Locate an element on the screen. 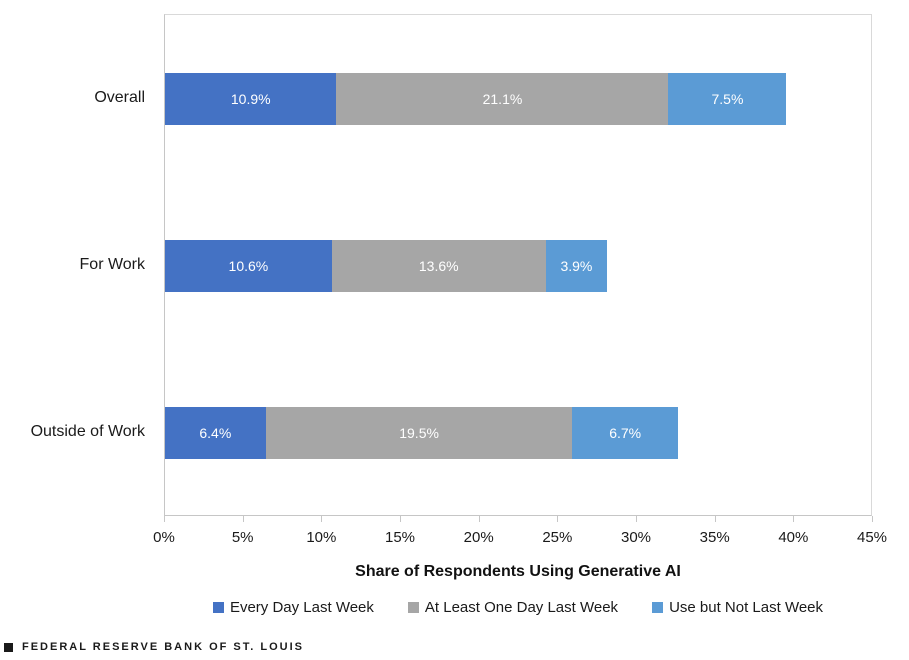 The height and width of the screenshot is (660, 909). category-label: For Work is located at coordinates (112, 264).